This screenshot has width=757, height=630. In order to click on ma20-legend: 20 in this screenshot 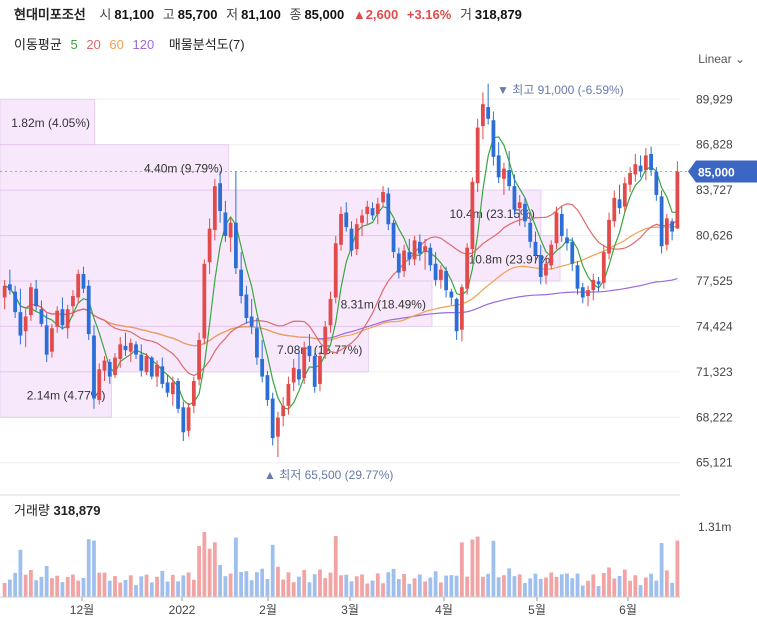, I will do `click(93, 44)`.